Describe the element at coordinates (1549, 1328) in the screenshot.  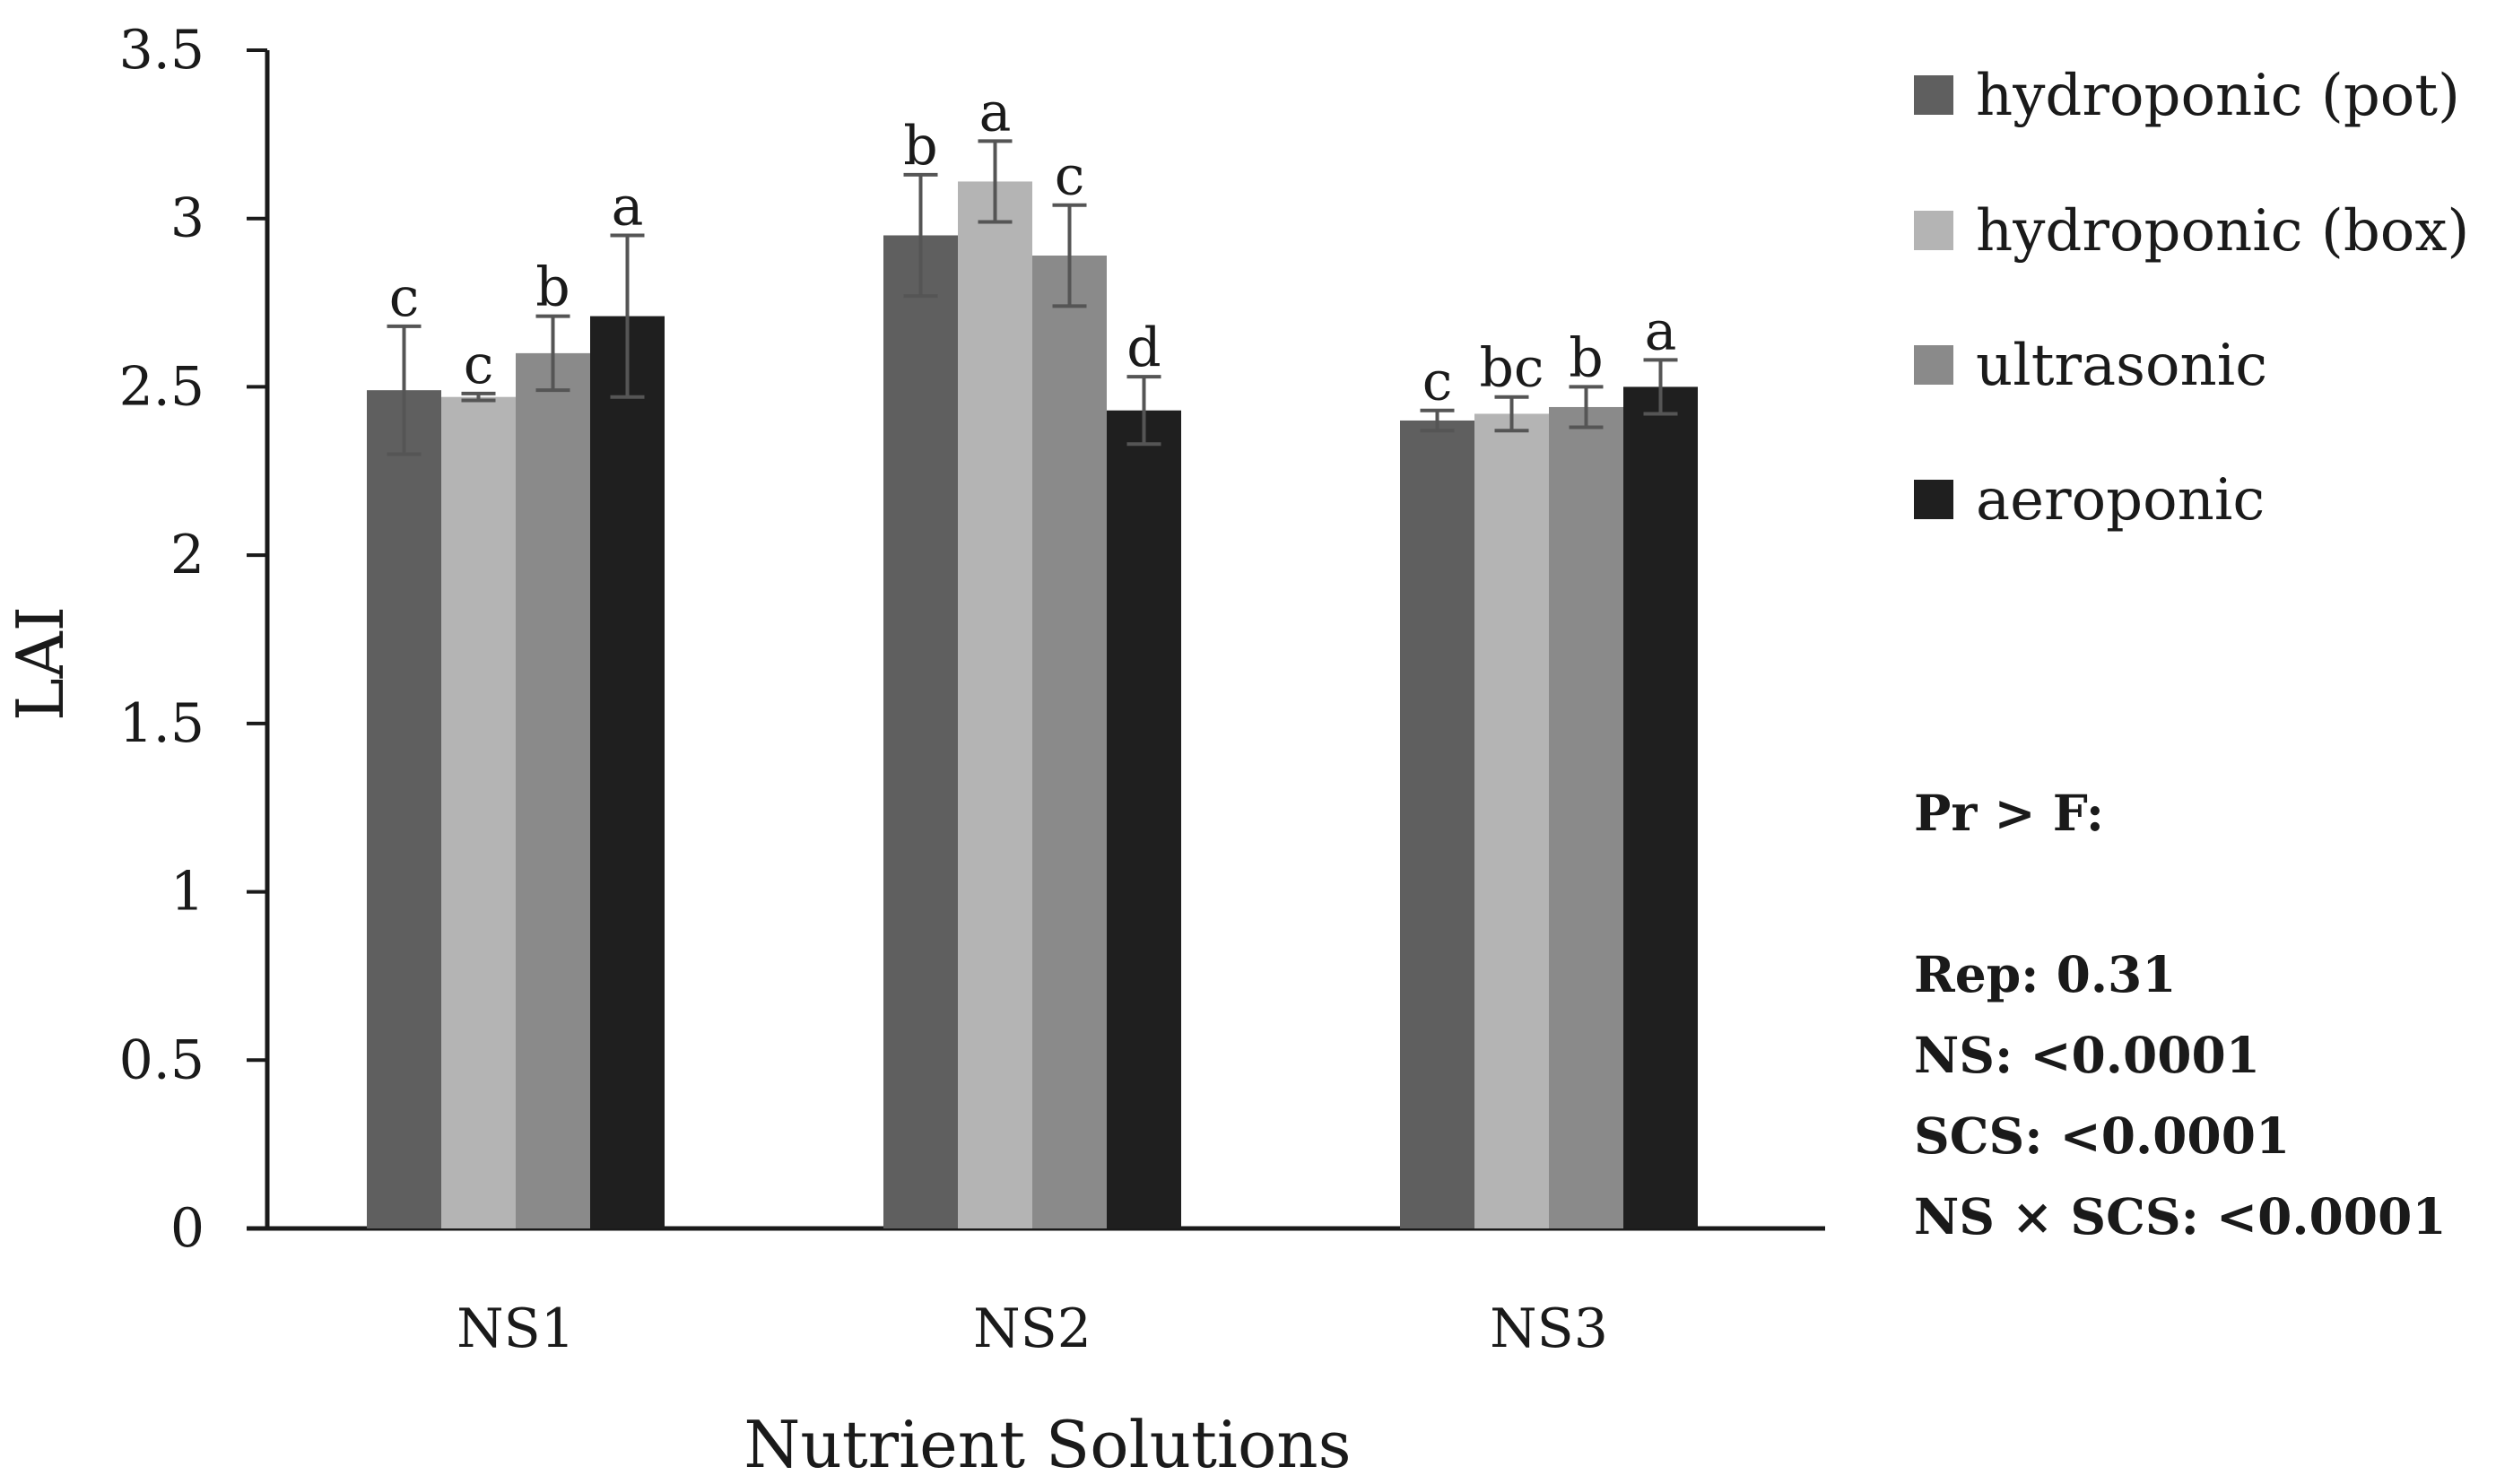
I see `x-tick-label: NS3` at that location.